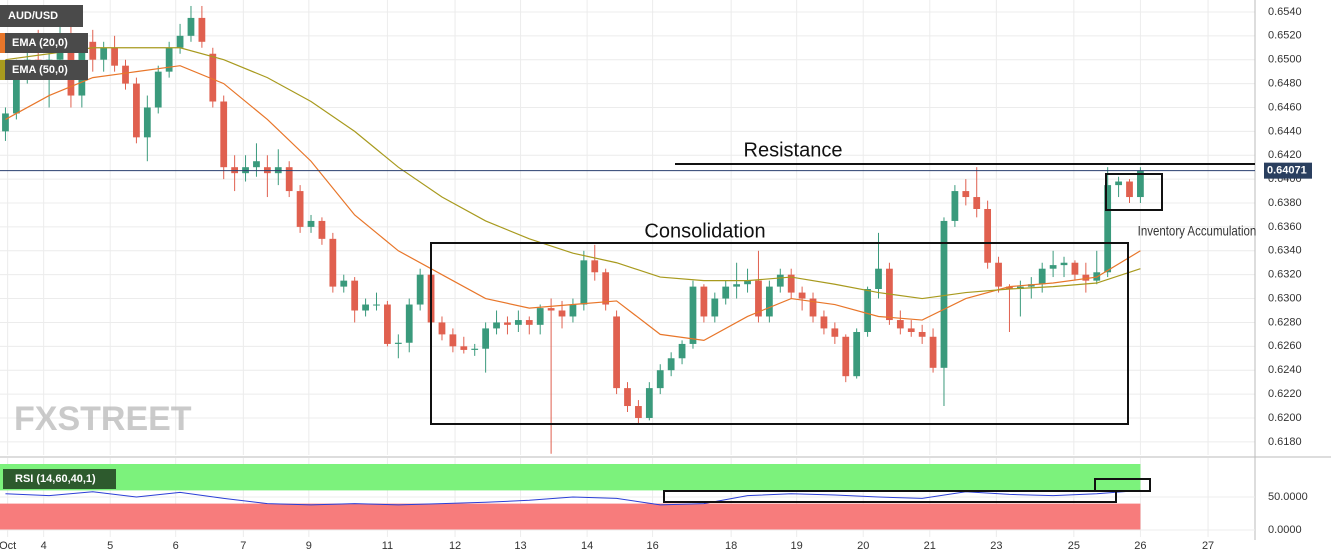 Image resolution: width=1331 pixels, height=558 pixels. What do you see at coordinates (1285, 346) in the screenshot?
I see `y-tick-label: 0.6260` at bounding box center [1285, 346].